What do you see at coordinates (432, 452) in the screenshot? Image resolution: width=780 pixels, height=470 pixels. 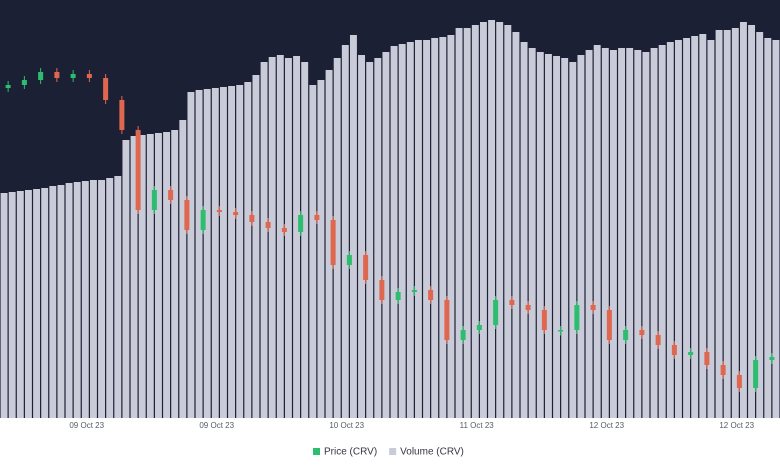 I see `legend-label: Volume (CRV)` at bounding box center [432, 452].